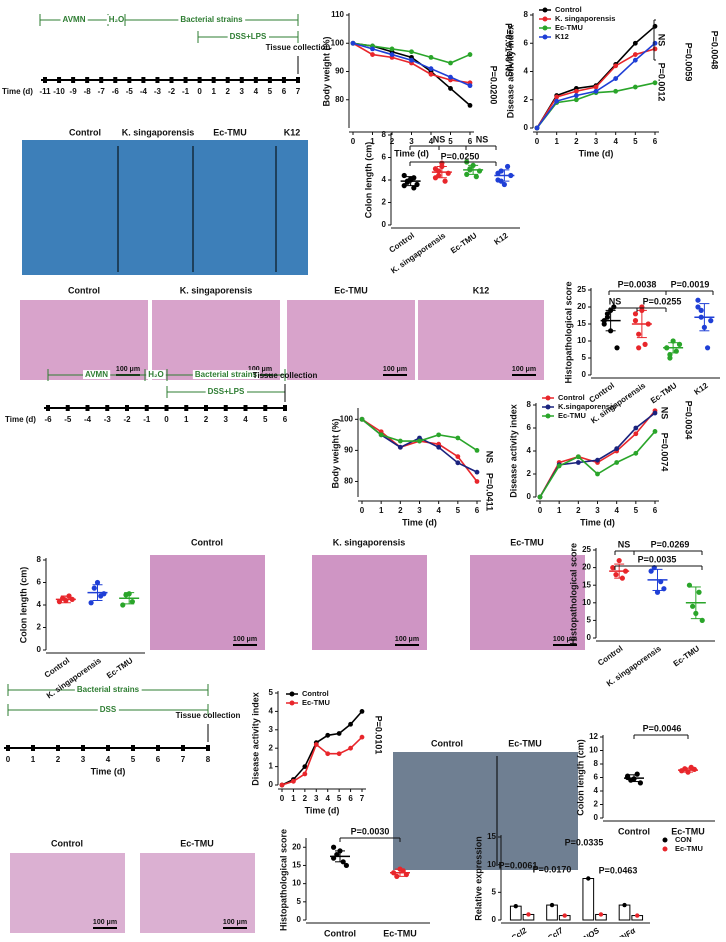  What do you see at coordinates (68, 419) in the screenshot?
I see `timeline-tick-label: -5` at bounding box center [68, 419].